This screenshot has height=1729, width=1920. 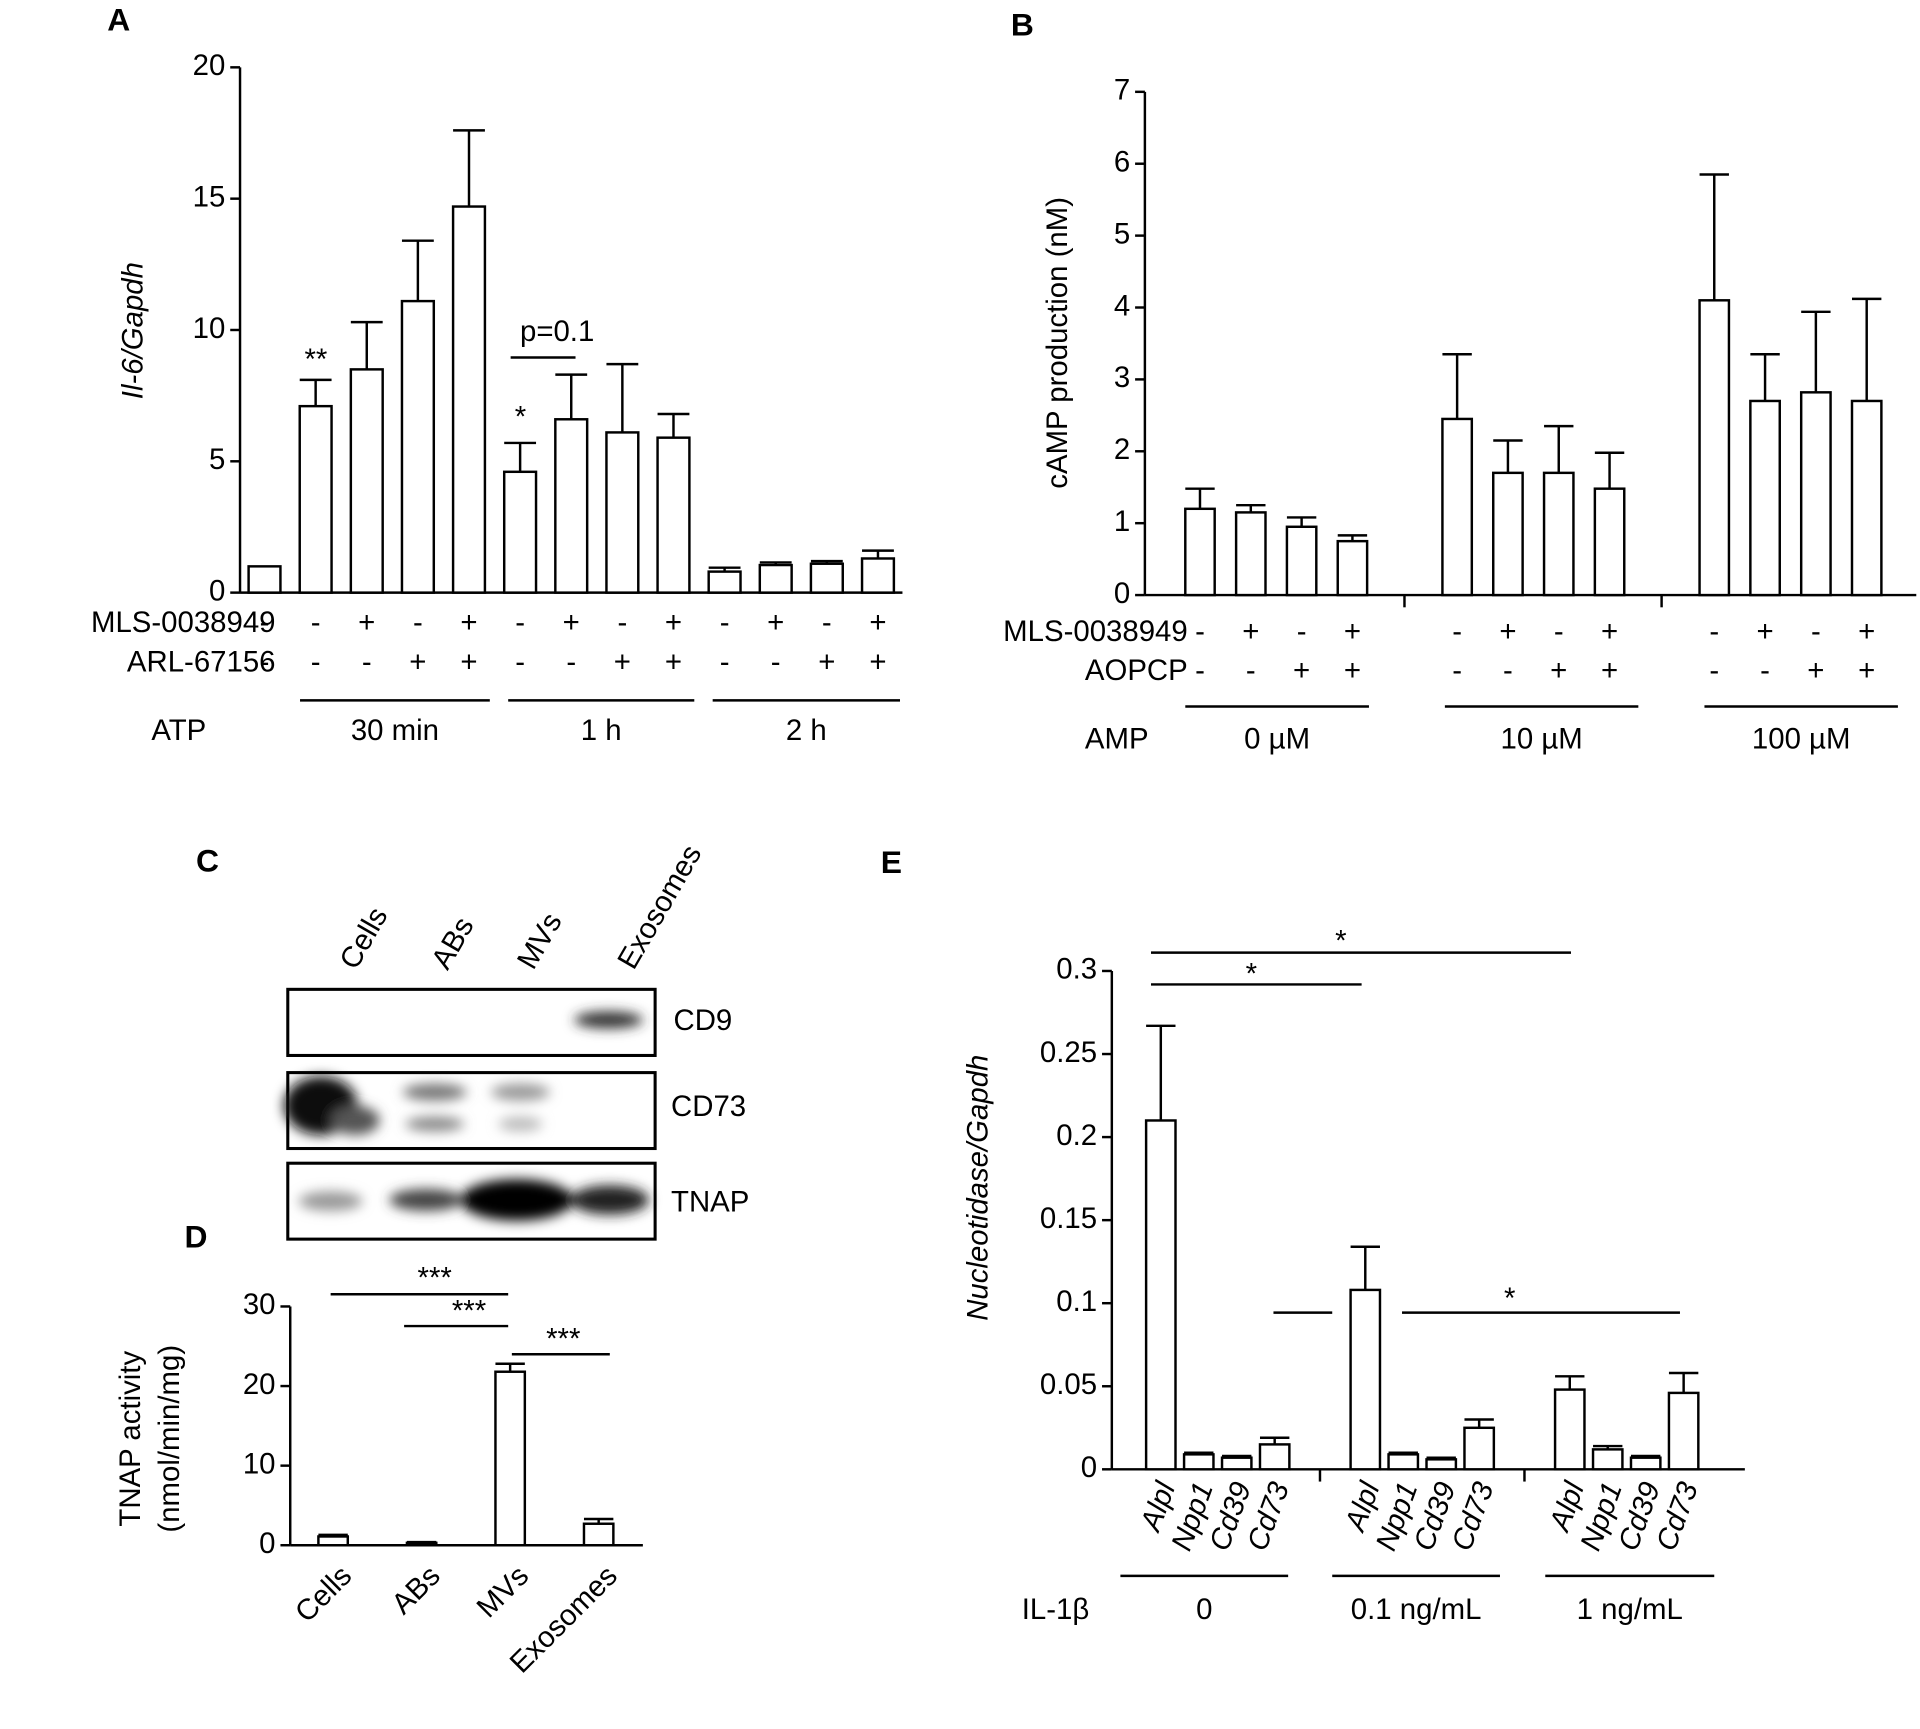 What do you see at coordinates (415, 1589) in the screenshot?
I see `x-tick-label: ABs` at bounding box center [415, 1589].